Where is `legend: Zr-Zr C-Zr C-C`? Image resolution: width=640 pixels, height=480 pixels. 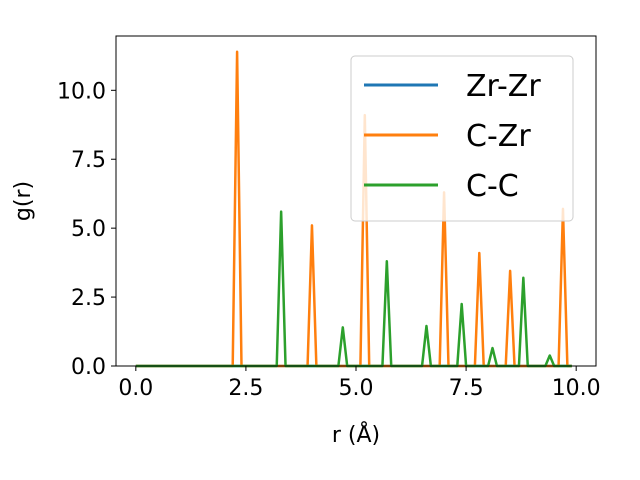
legend: Zr-Zr C-Zr C-C is located at coordinates (462, 138).